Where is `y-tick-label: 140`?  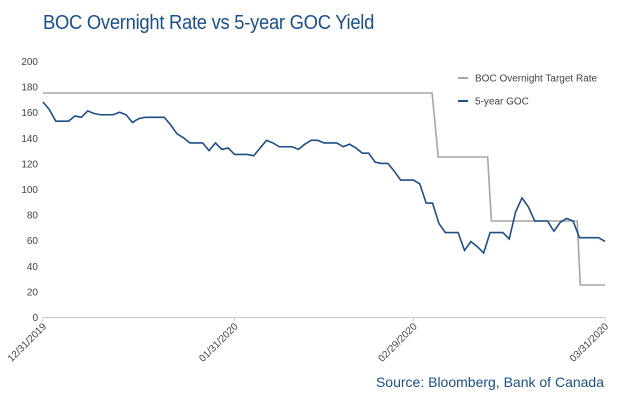 y-tick-label: 140 is located at coordinates (29, 139).